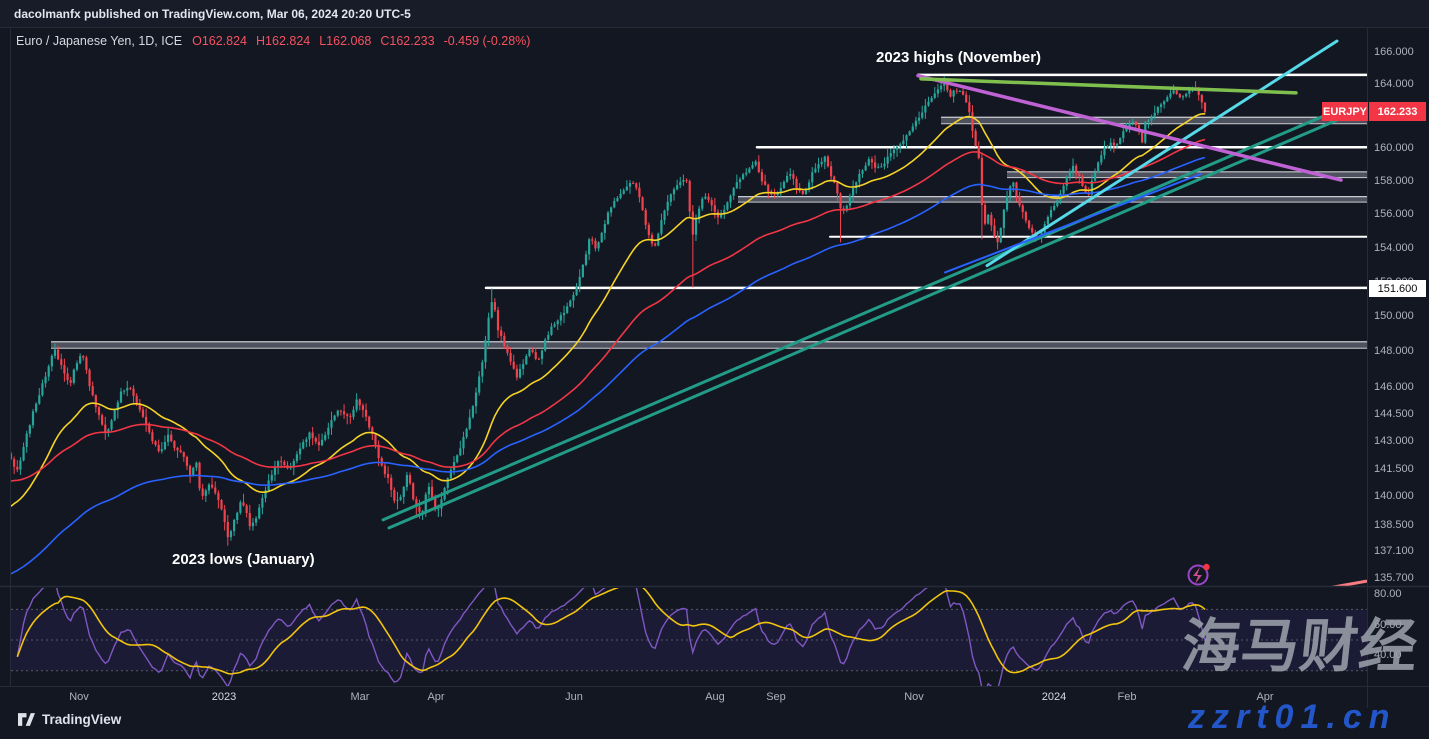  Describe the element at coordinates (1129, 127) in the screenshot. I see `descending-resistance-line` at that location.